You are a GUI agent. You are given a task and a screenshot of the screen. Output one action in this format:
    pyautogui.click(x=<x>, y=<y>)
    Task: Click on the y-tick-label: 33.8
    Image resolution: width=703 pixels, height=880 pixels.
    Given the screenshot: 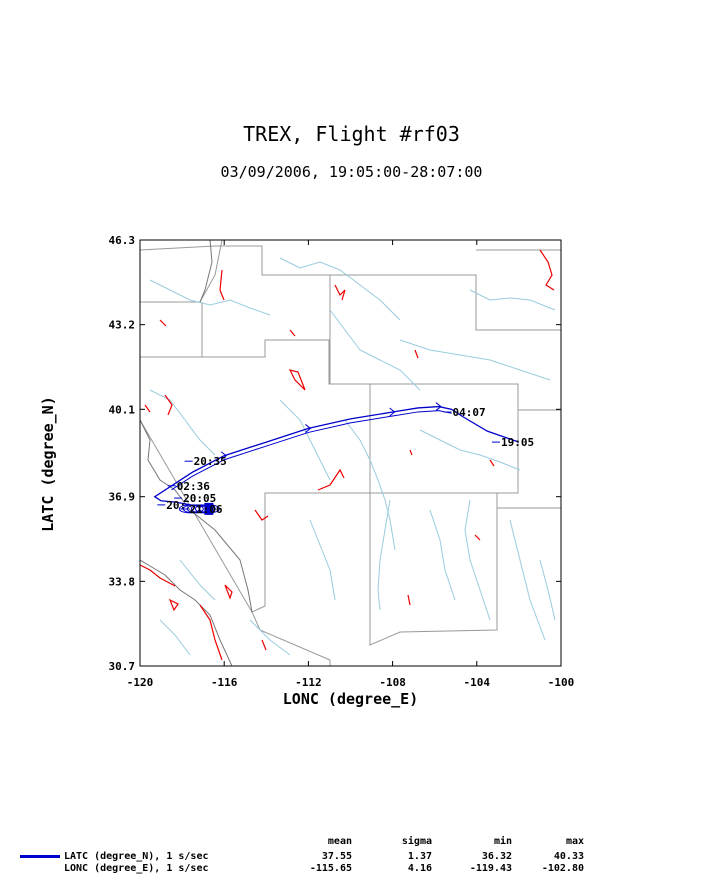 What is the action you would take?
    pyautogui.click(x=122, y=581)
    